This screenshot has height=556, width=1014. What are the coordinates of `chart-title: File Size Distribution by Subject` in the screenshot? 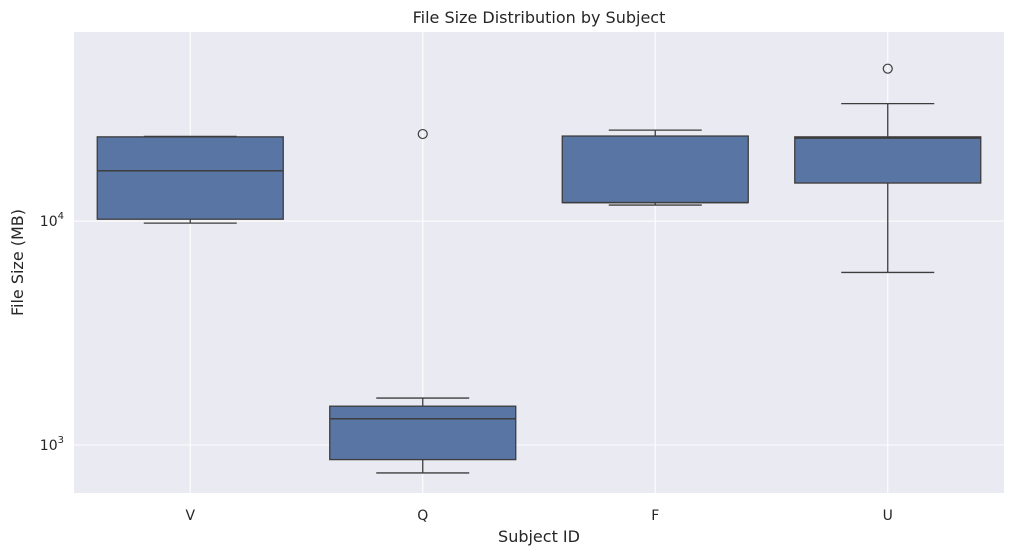 It's located at (539, 17).